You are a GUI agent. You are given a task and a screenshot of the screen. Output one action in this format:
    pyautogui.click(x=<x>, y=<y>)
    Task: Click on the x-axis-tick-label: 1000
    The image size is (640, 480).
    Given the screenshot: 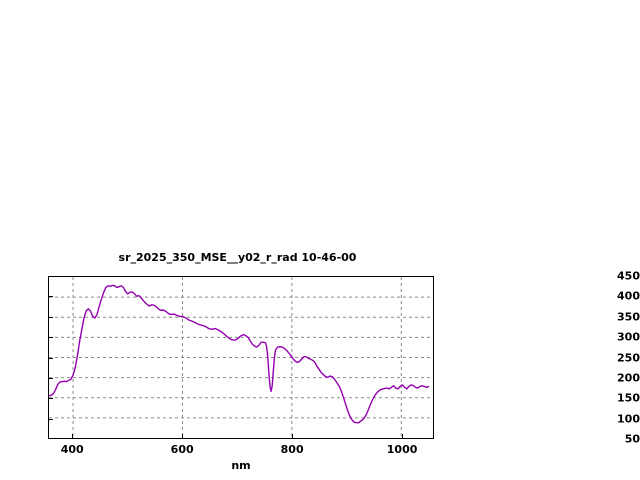 What is the action you would take?
    pyautogui.click(x=402, y=449)
    